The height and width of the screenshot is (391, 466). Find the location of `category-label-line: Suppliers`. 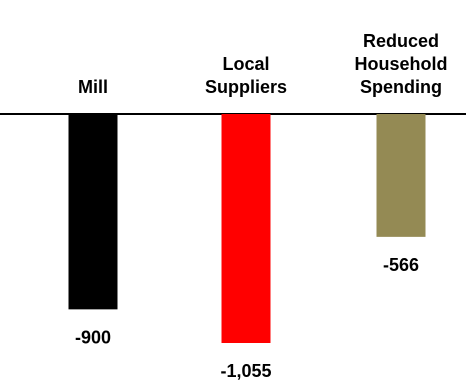

category-label-line: Suppliers is located at coordinates (246, 87).